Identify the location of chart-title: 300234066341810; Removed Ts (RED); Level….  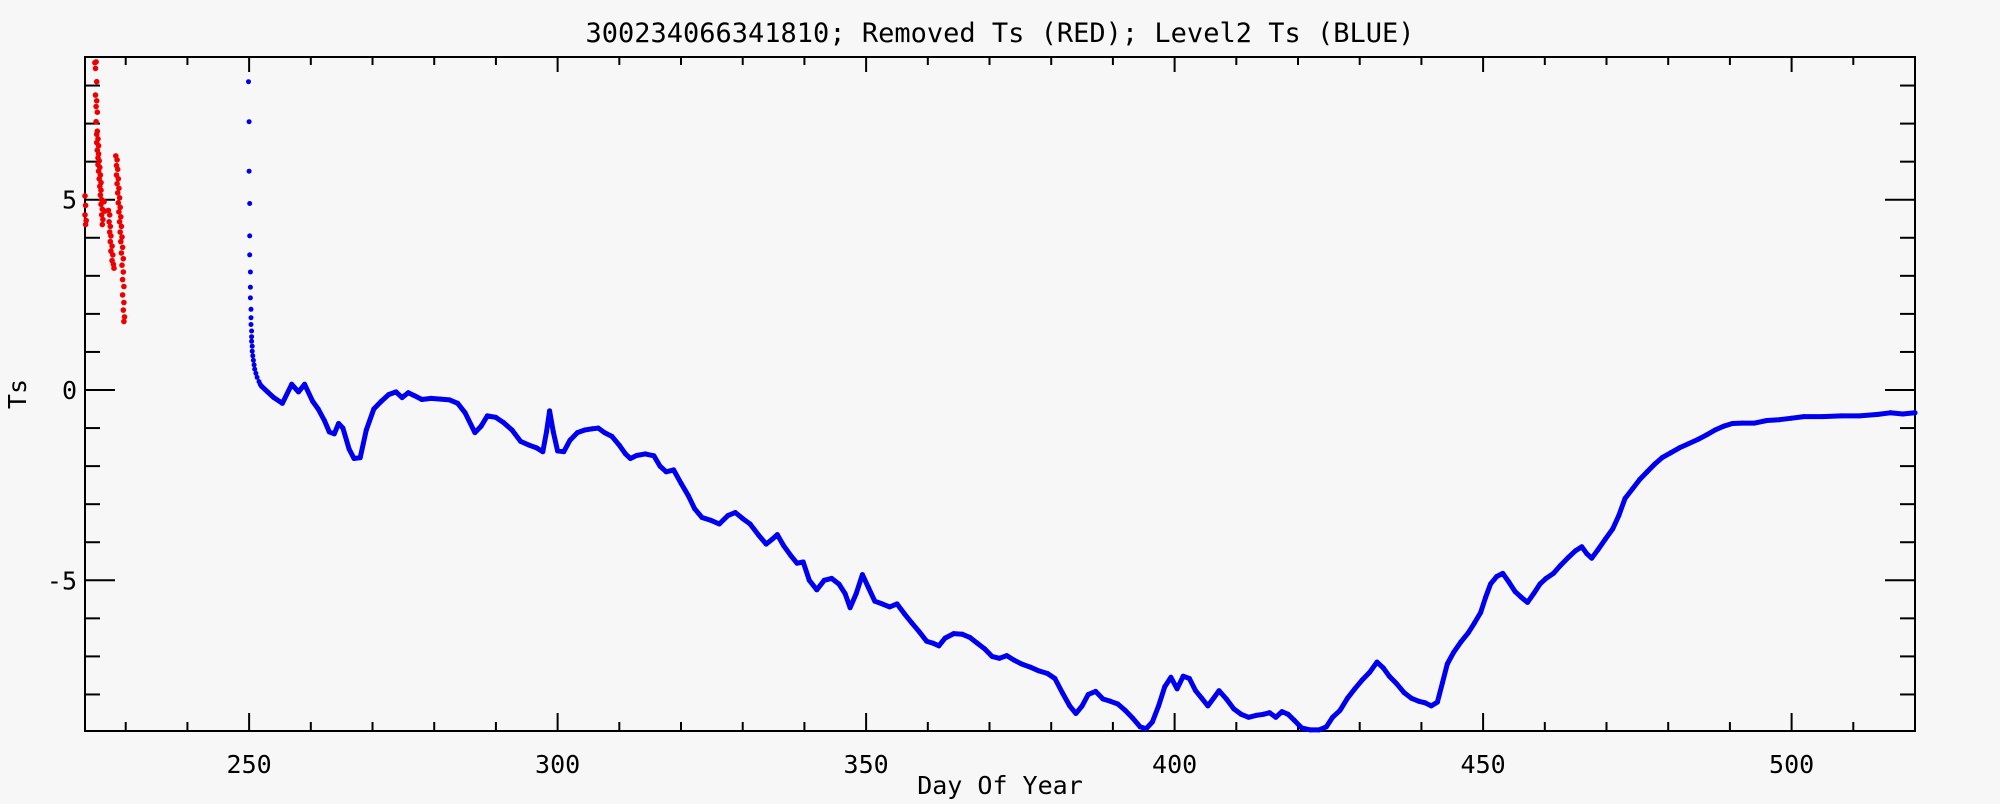
(999, 33).